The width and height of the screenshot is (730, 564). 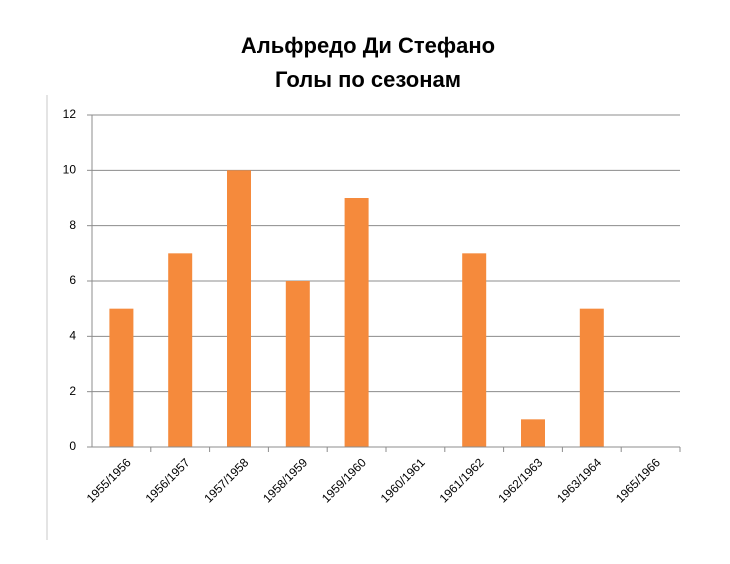 I want to click on x-tick-label: 1963/1964, so click(x=579, y=480).